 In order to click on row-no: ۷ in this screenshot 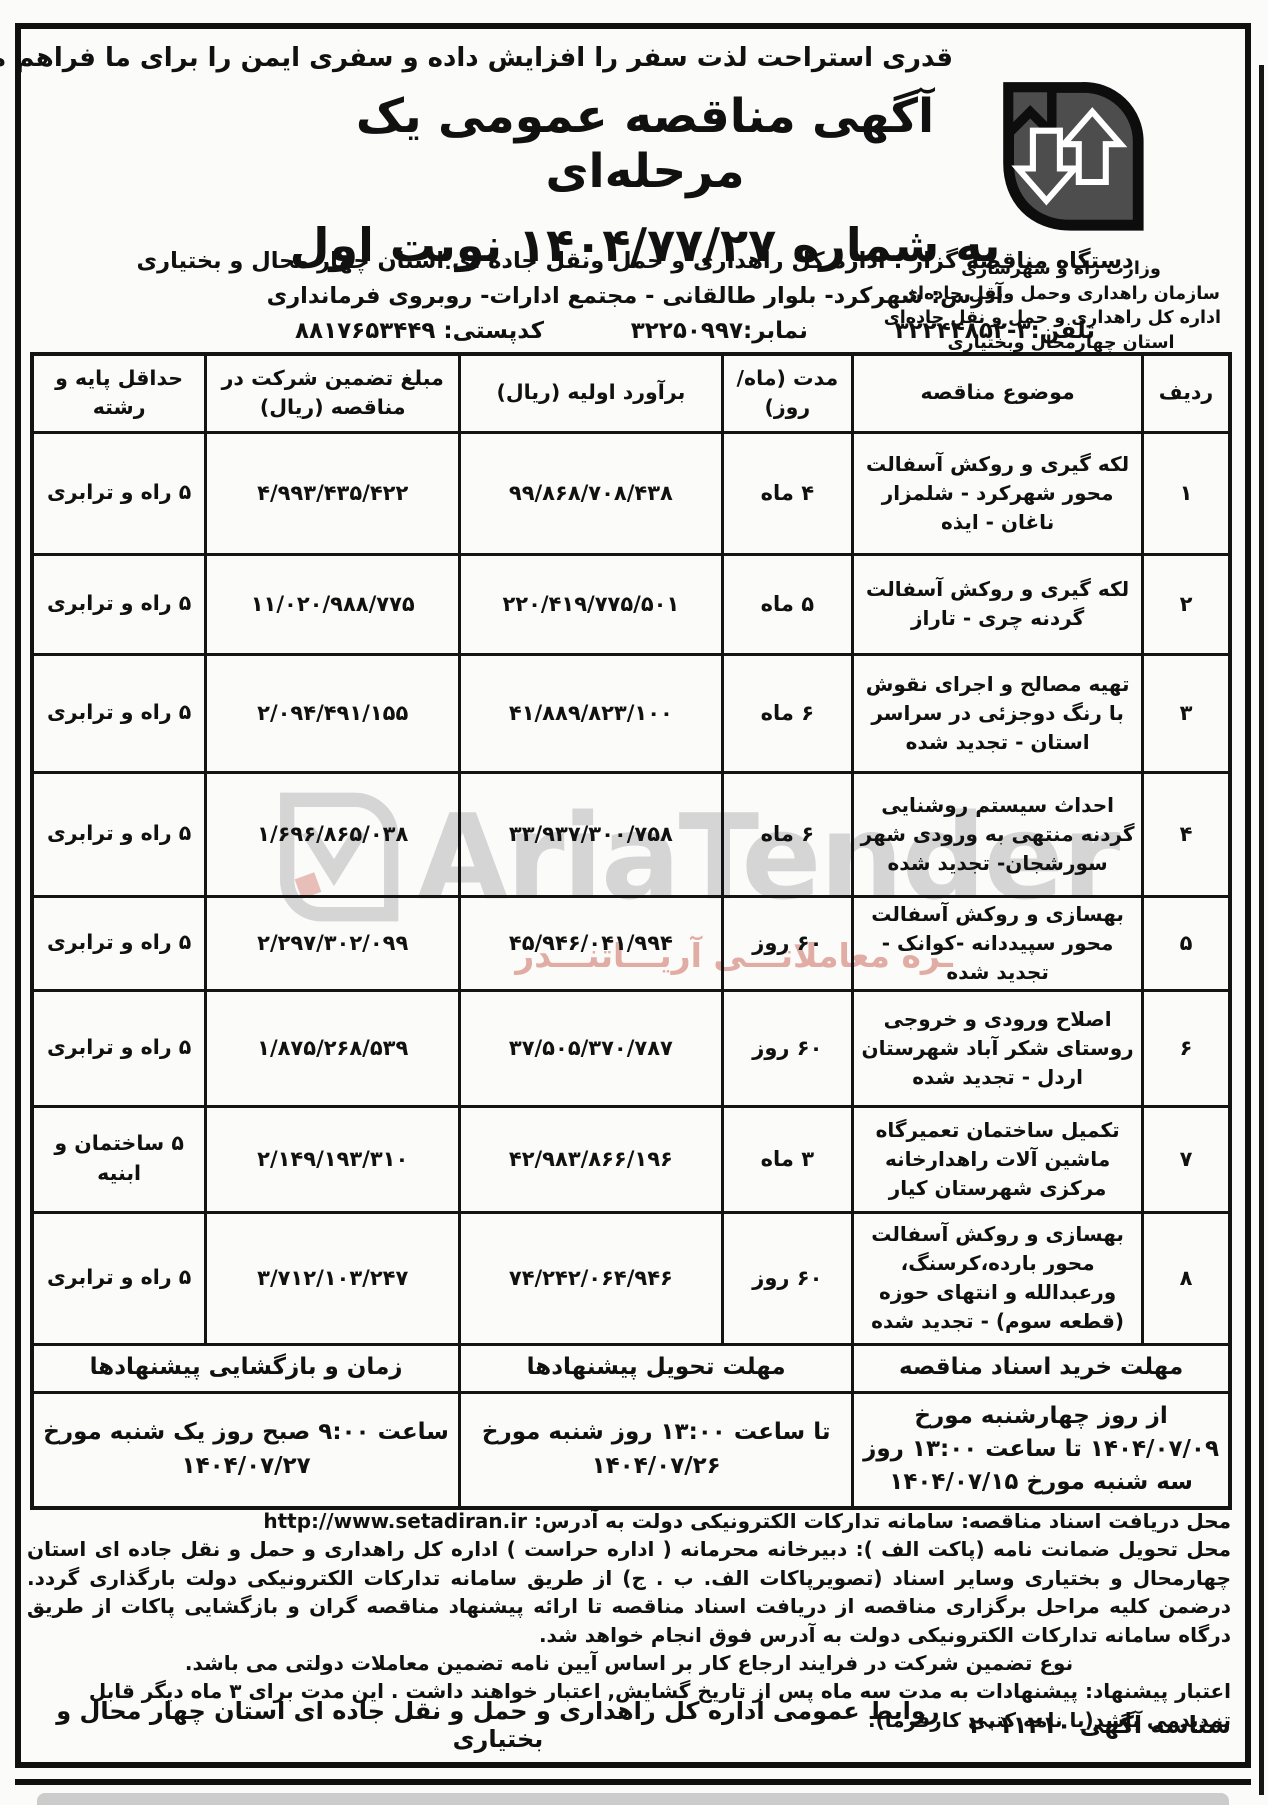, I will do `click(1187, 1159)`.